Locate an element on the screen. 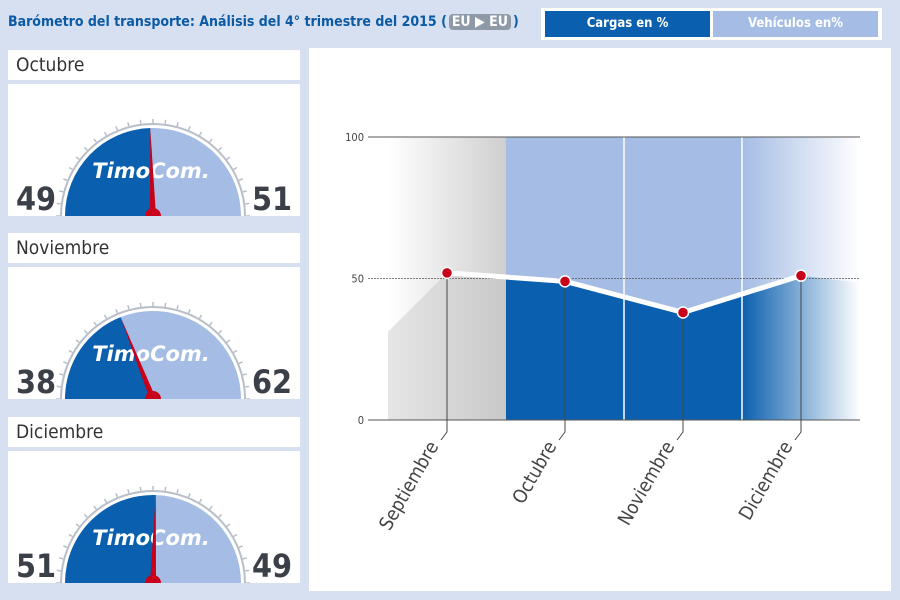 Image resolution: width=900 pixels, height=600 pixels. x-tick-label: Noviembre is located at coordinates (647, 484).